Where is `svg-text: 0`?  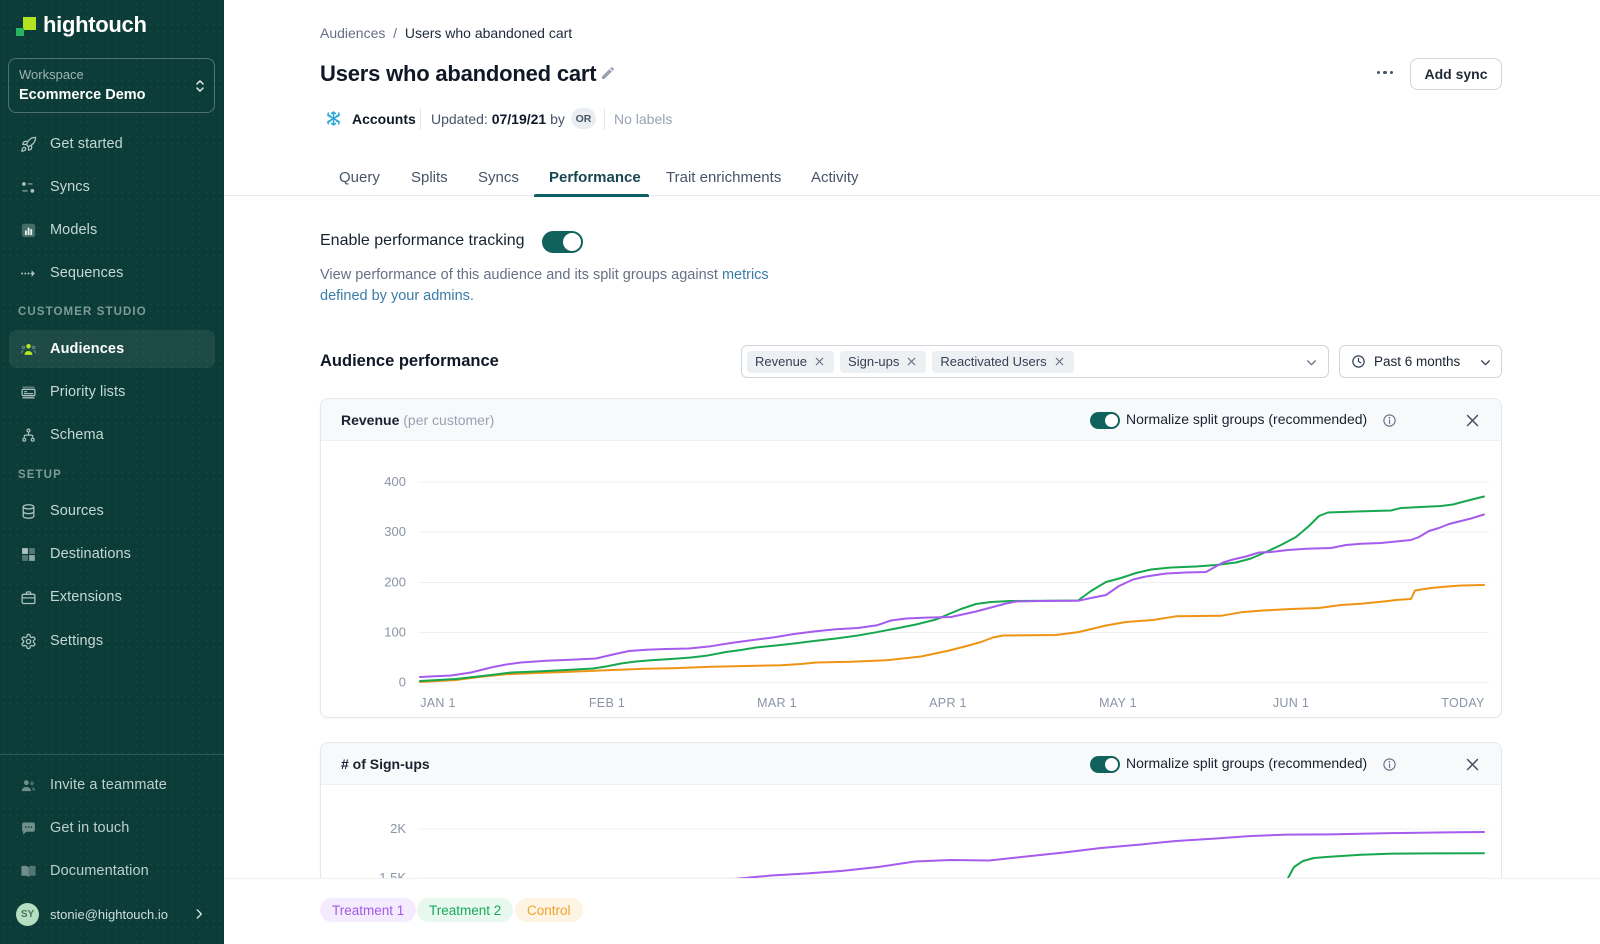
svg-text: 0 is located at coordinates (402, 682).